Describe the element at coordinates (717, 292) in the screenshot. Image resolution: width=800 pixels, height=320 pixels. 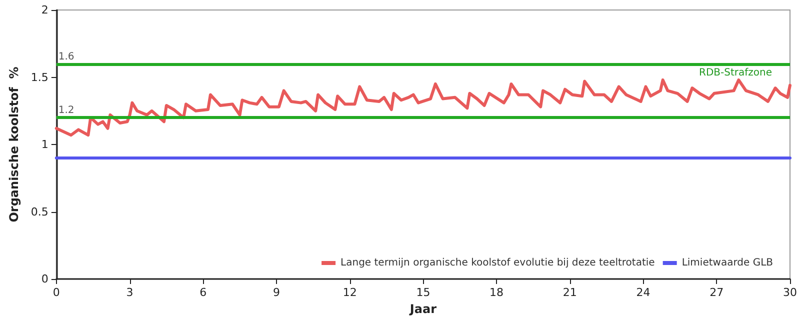
I see `x-tick-label: 27` at that location.